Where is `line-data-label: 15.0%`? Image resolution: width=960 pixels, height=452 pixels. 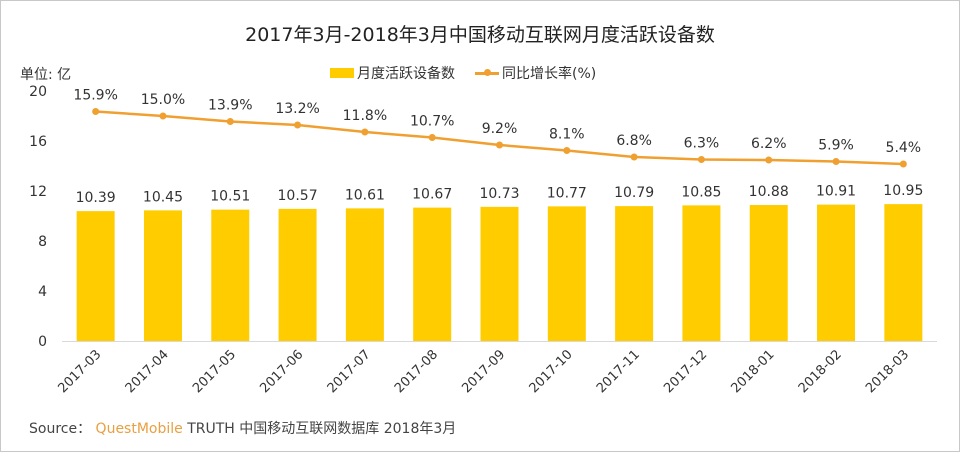
line-data-label: 15.0% is located at coordinates (163, 100).